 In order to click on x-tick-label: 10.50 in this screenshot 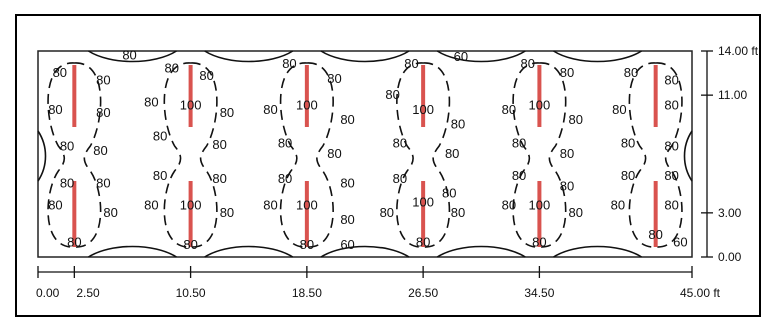, I will do `click(191, 293)`.